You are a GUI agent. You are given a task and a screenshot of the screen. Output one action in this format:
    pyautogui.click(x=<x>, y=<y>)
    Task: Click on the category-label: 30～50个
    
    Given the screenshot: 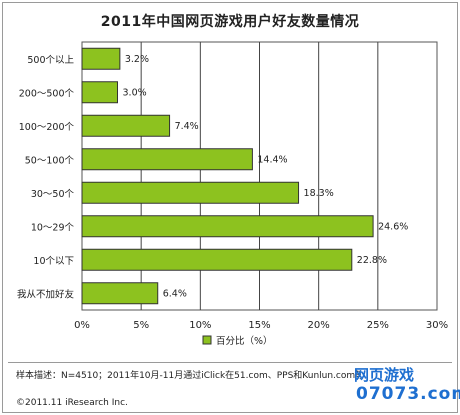 What is the action you would take?
    pyautogui.click(x=53, y=194)
    